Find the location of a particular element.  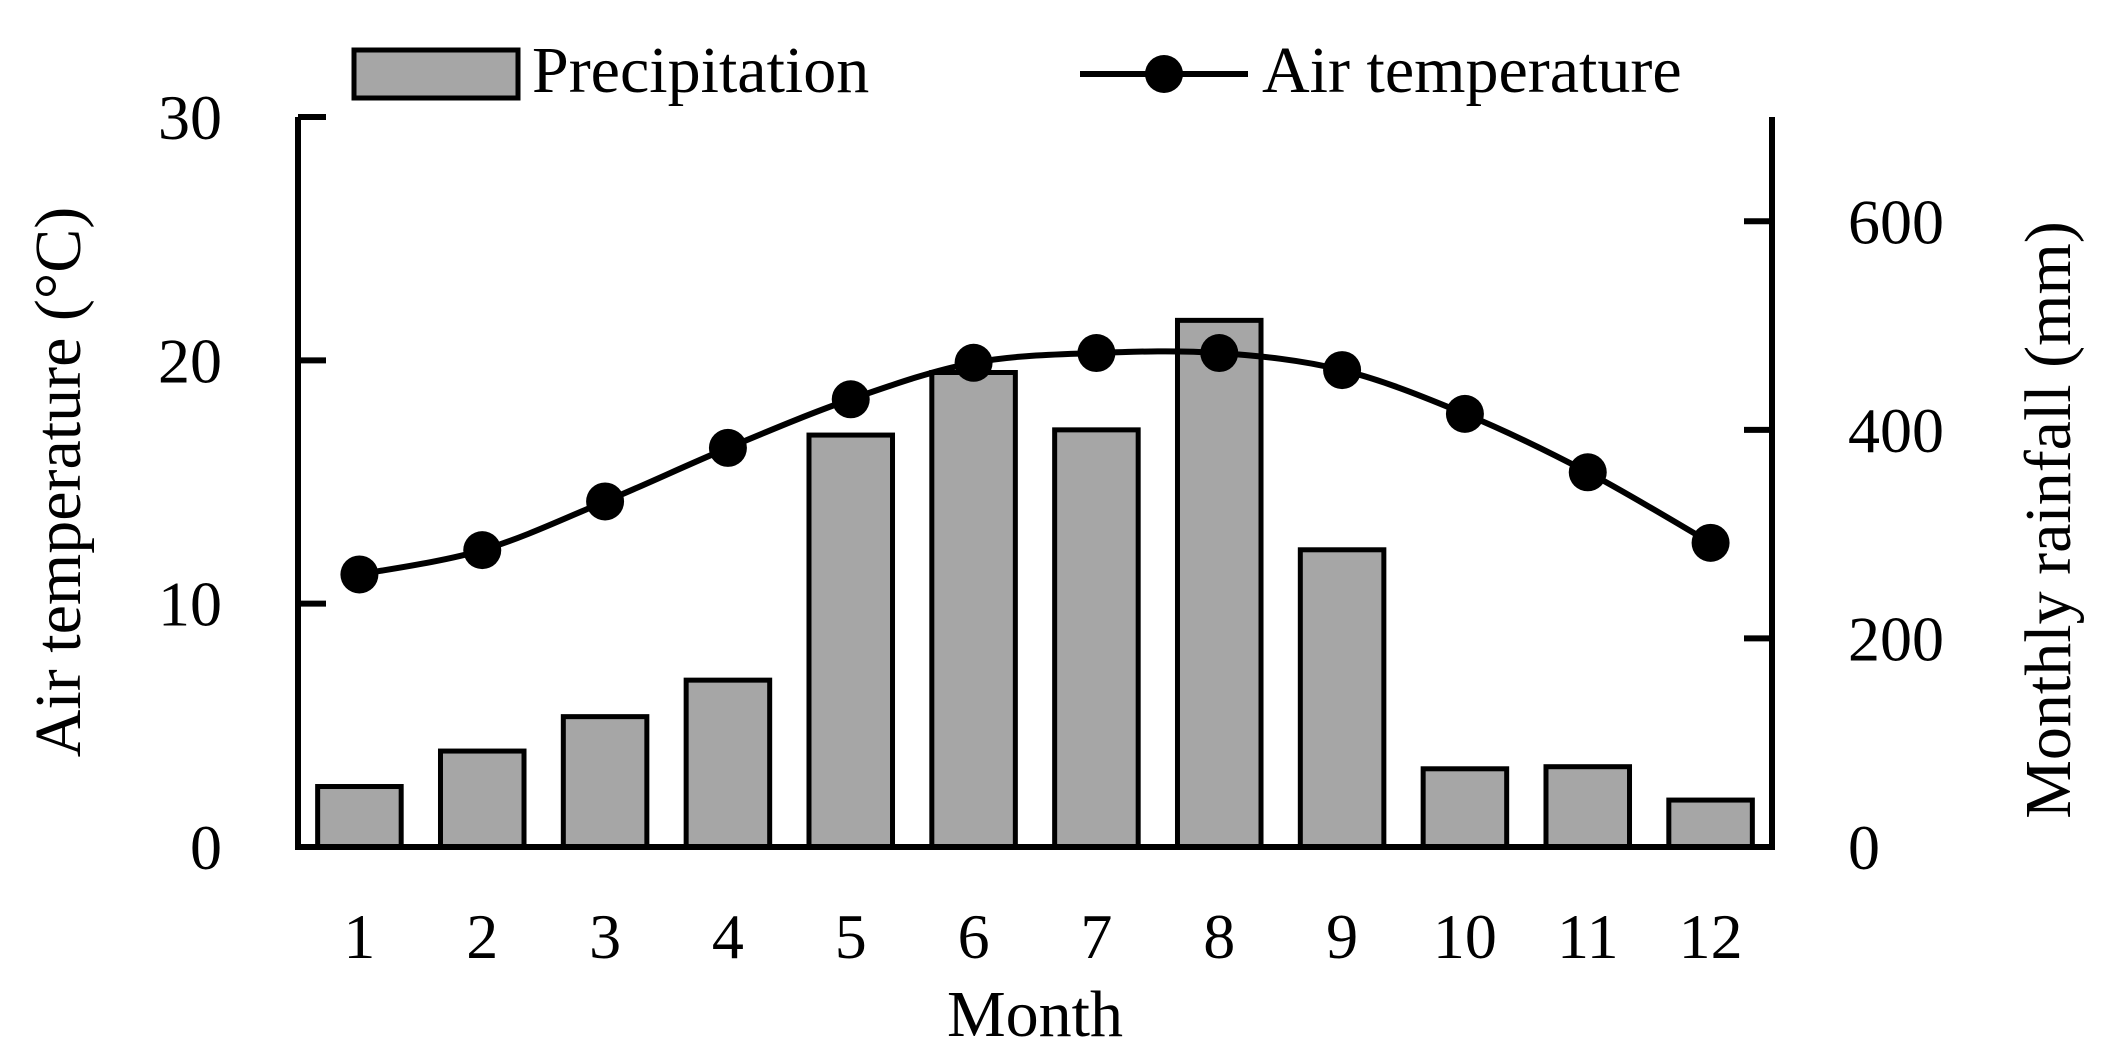

legend: Precipitation Air temperature is located at coordinates (1016, 70).